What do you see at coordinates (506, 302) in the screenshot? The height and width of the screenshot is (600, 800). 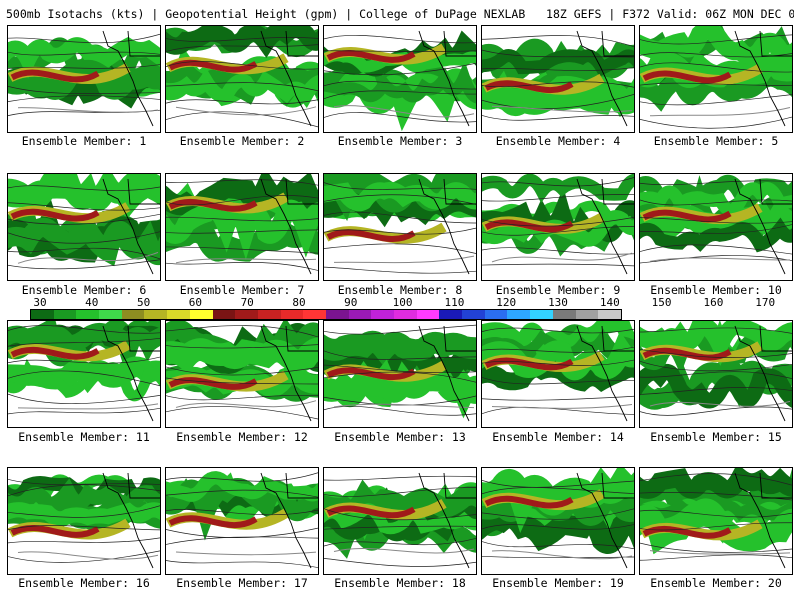 I see `colorbar-tick-label: 120` at bounding box center [506, 302].